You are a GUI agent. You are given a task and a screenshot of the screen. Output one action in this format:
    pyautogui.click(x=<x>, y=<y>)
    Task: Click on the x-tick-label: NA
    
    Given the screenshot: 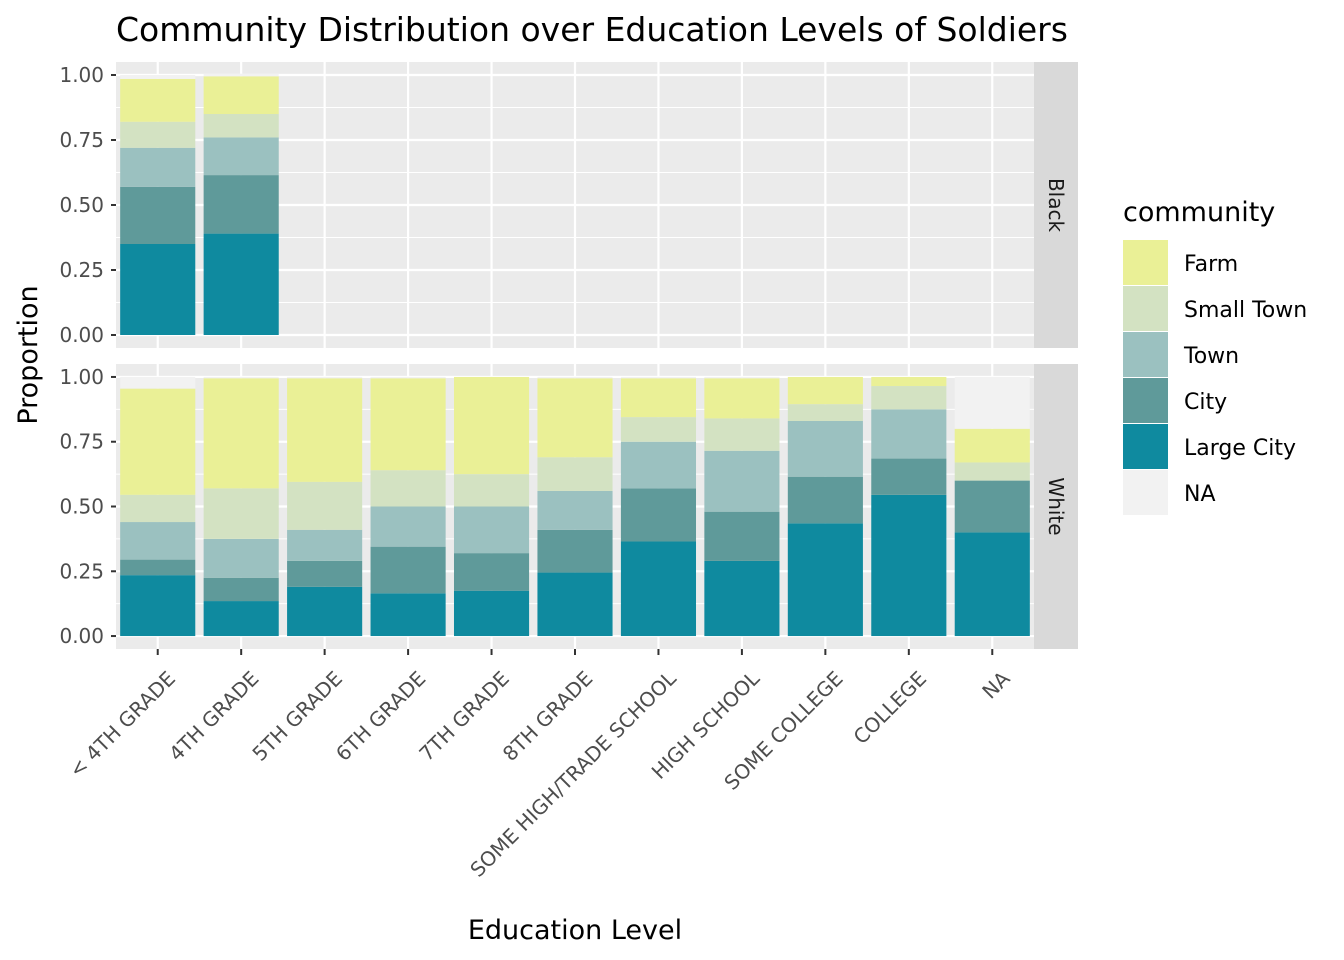 What is the action you would take?
    pyautogui.click(x=995, y=684)
    